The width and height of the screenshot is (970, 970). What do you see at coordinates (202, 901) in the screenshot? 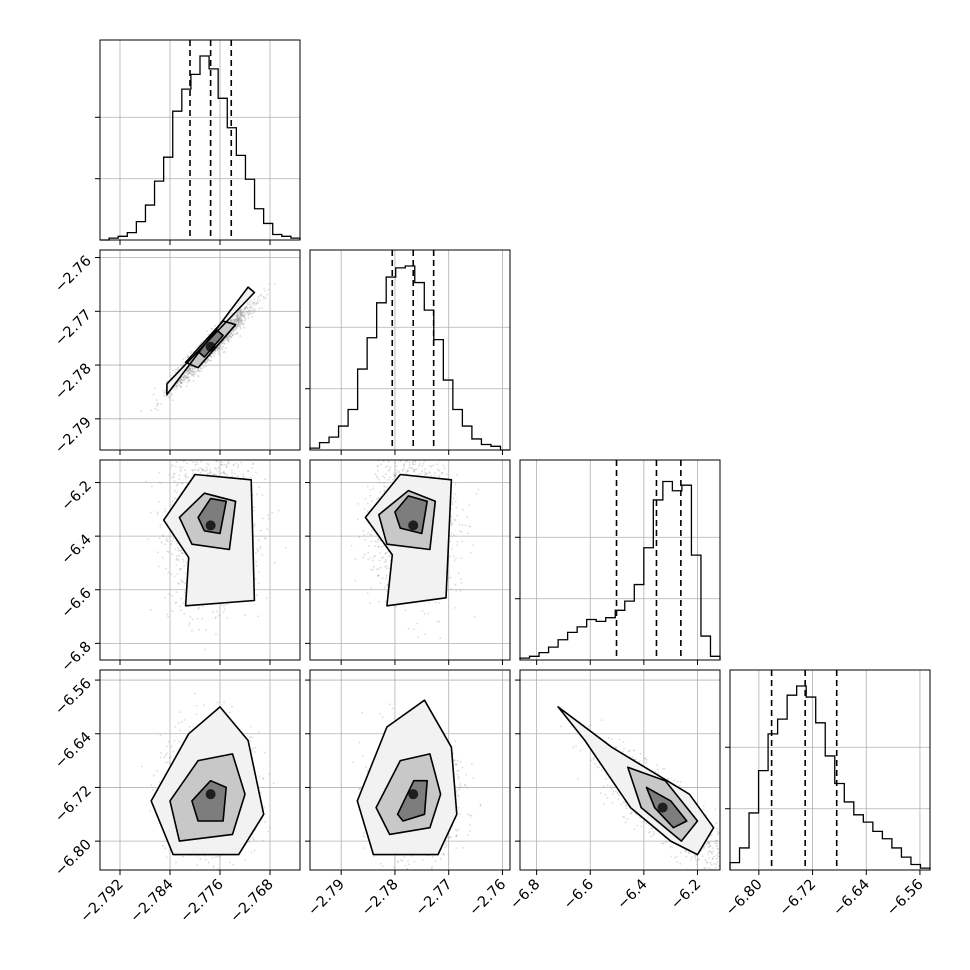
I see `x-tick-label: −2.776` at bounding box center [202, 901].